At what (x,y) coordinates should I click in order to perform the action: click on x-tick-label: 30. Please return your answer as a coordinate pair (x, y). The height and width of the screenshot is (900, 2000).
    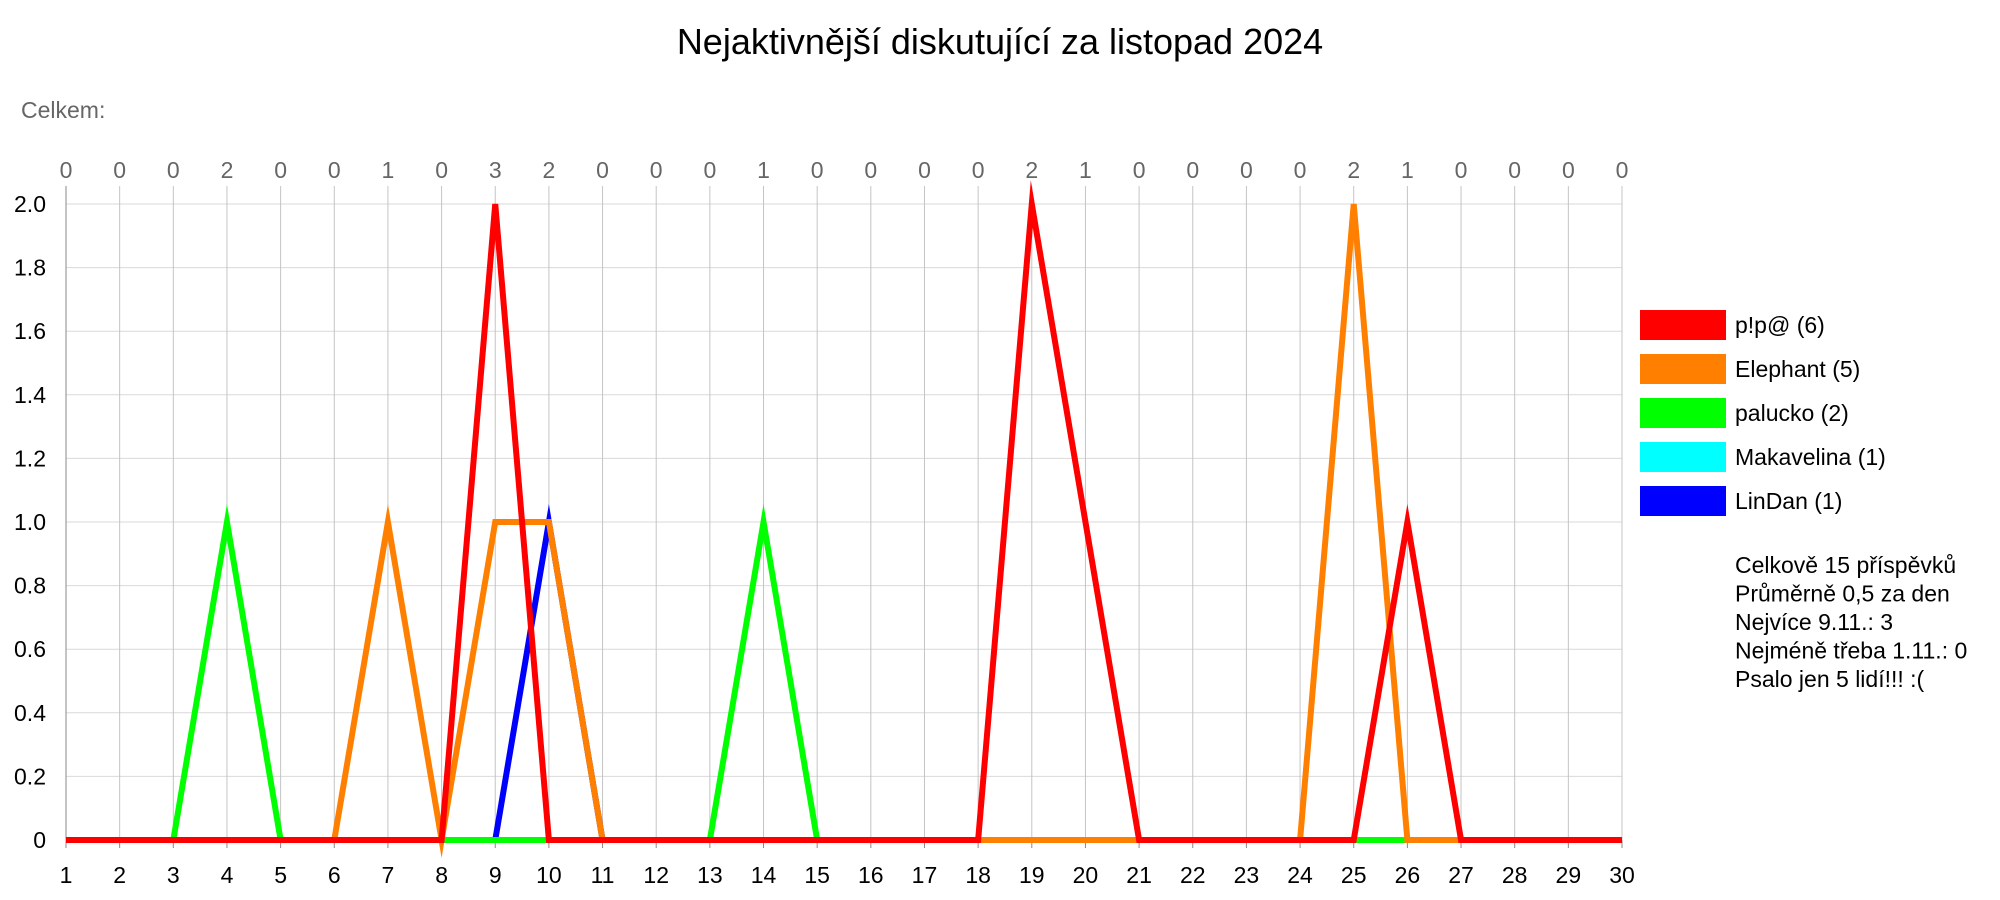
    Looking at the image, I should click on (1622, 875).